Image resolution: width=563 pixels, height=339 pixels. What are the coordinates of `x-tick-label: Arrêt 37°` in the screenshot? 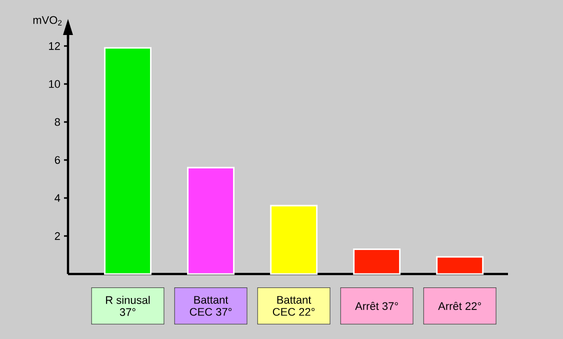 It's located at (376, 306).